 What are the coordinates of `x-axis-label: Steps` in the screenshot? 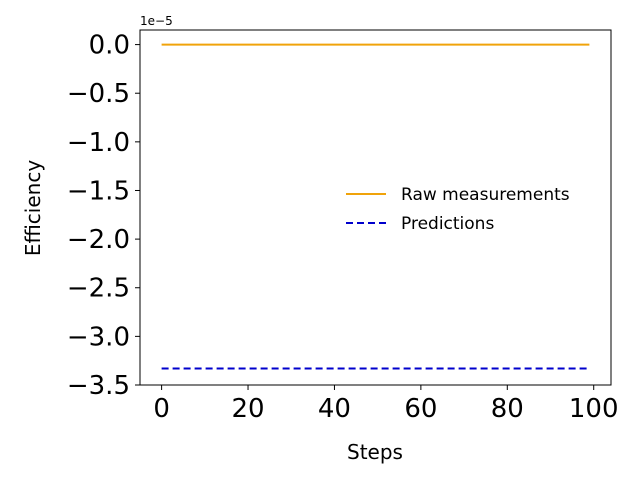 It's located at (375, 452).